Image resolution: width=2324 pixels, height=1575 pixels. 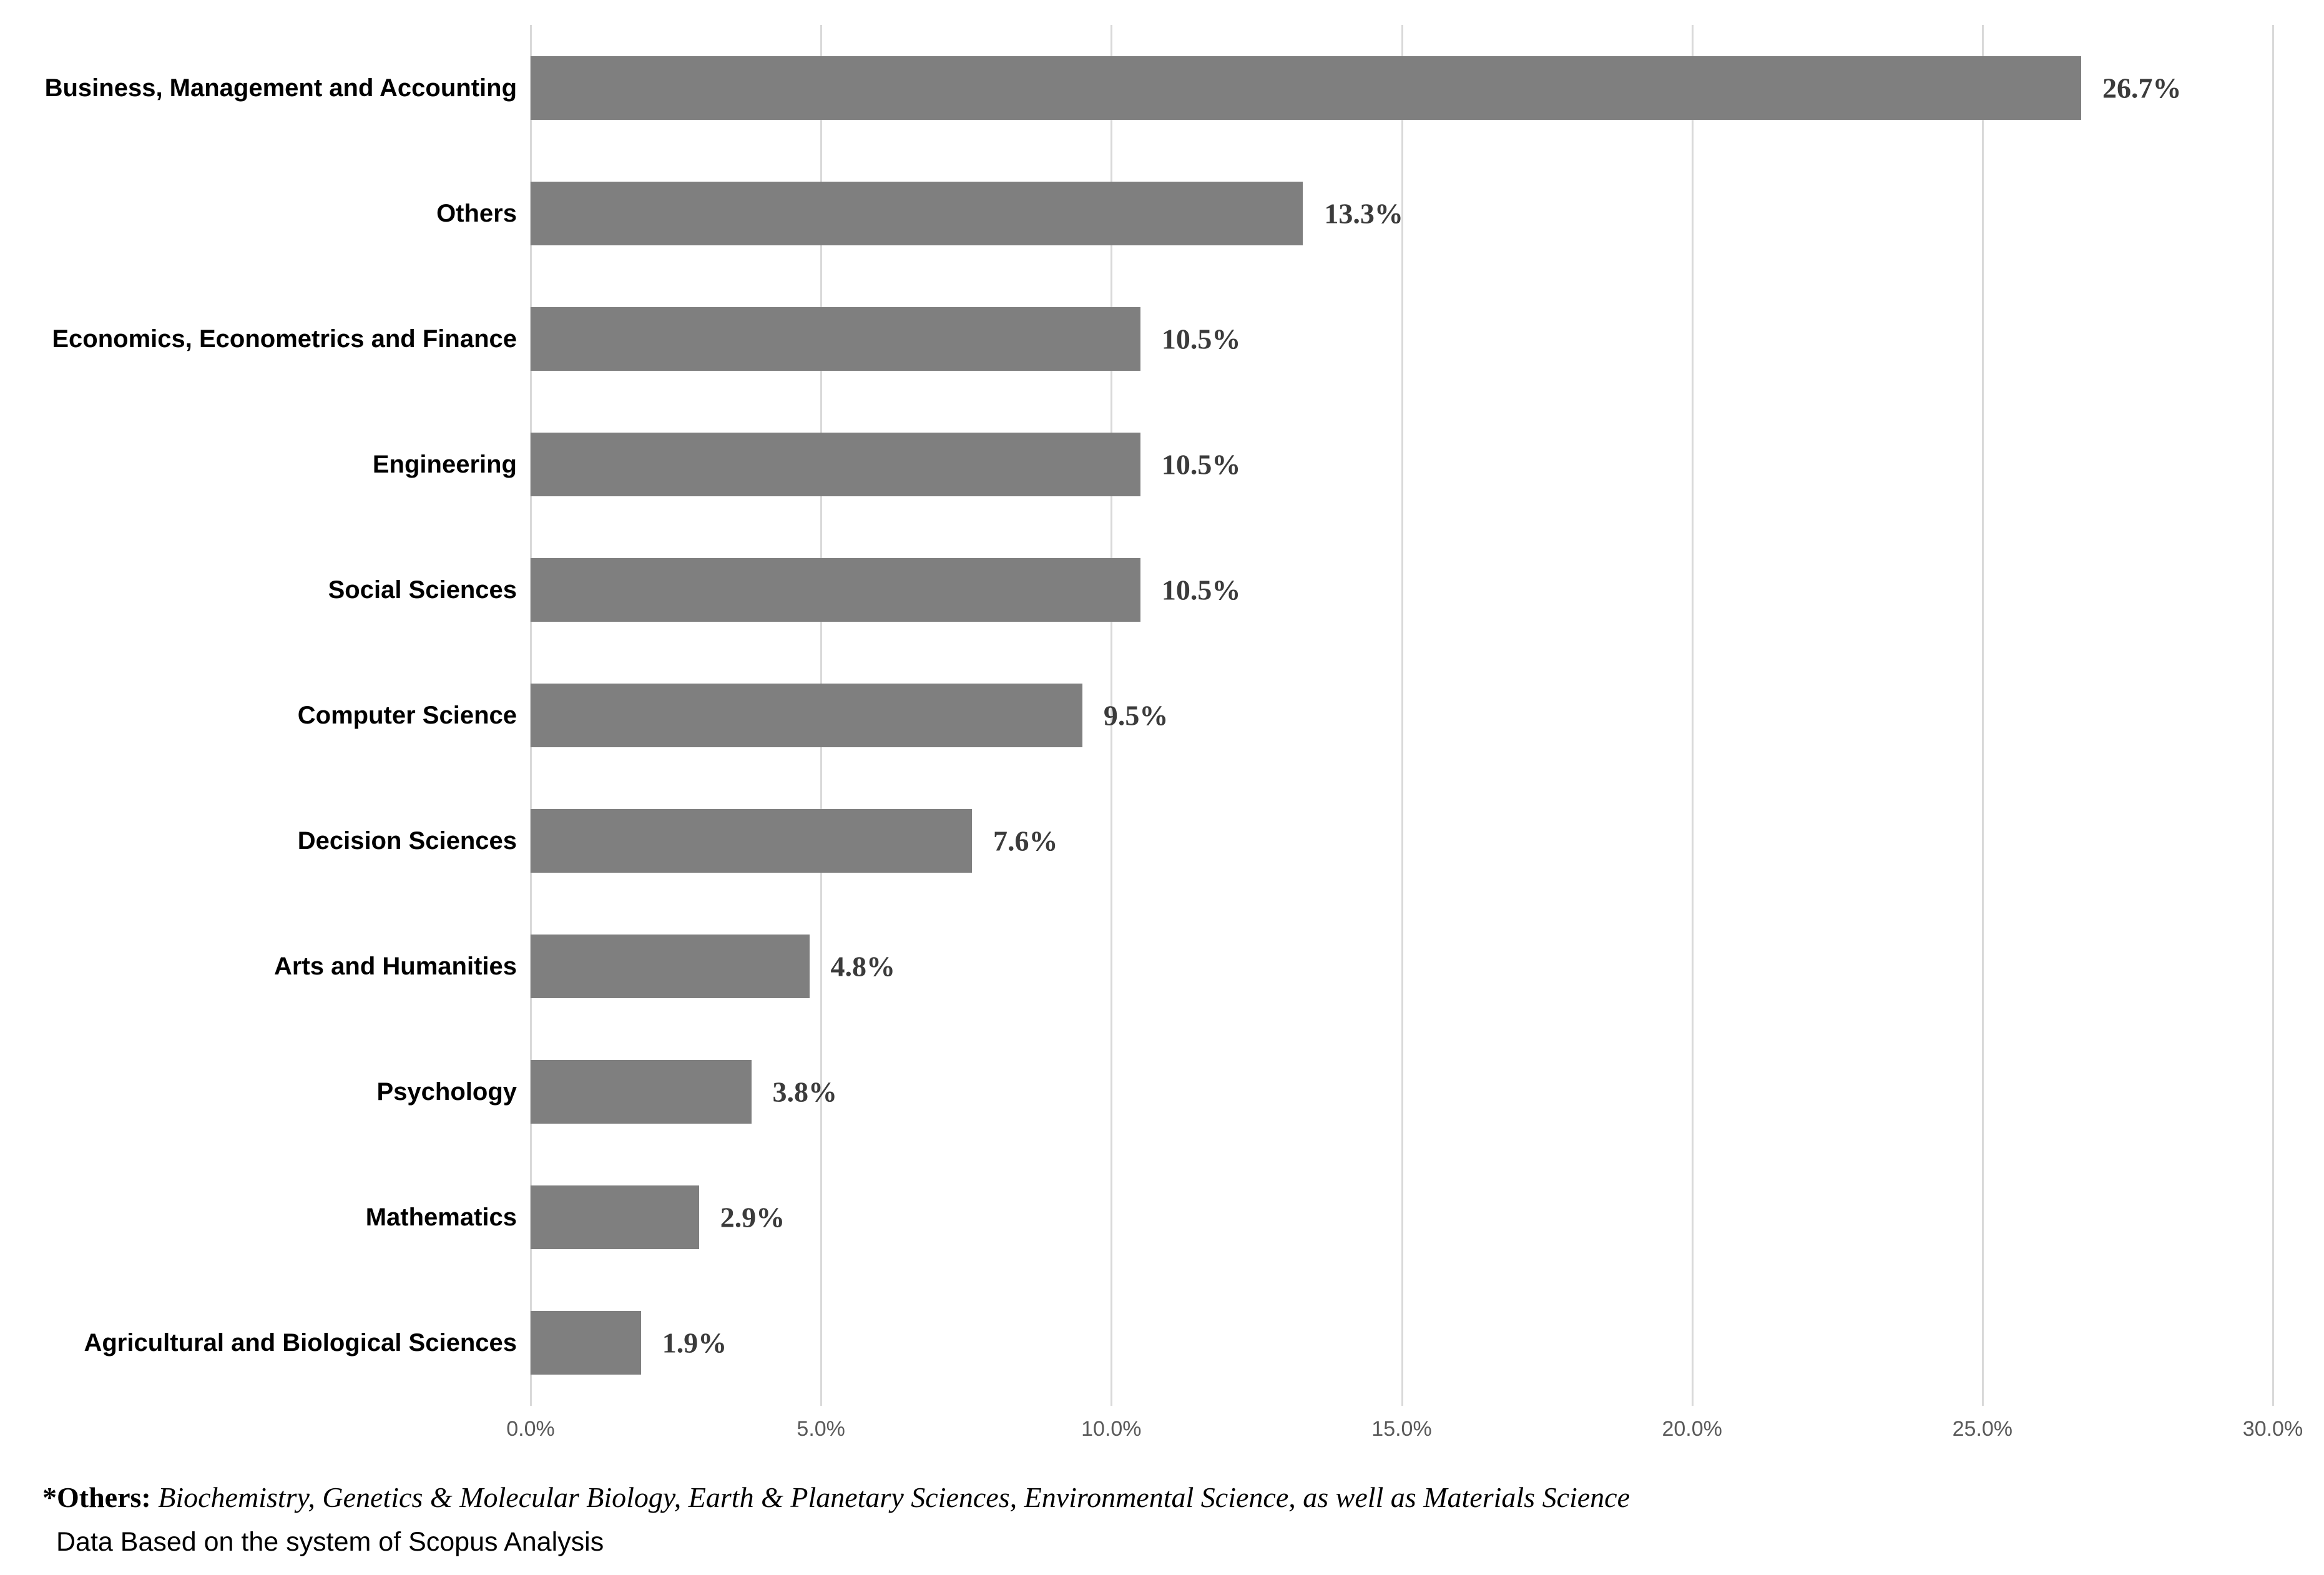 I want to click on value-label: 1.9%, so click(x=694, y=1343).